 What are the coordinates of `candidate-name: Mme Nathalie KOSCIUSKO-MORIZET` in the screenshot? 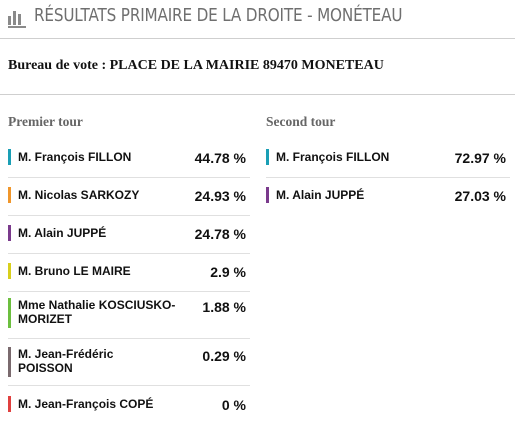 It's located at (97, 312).